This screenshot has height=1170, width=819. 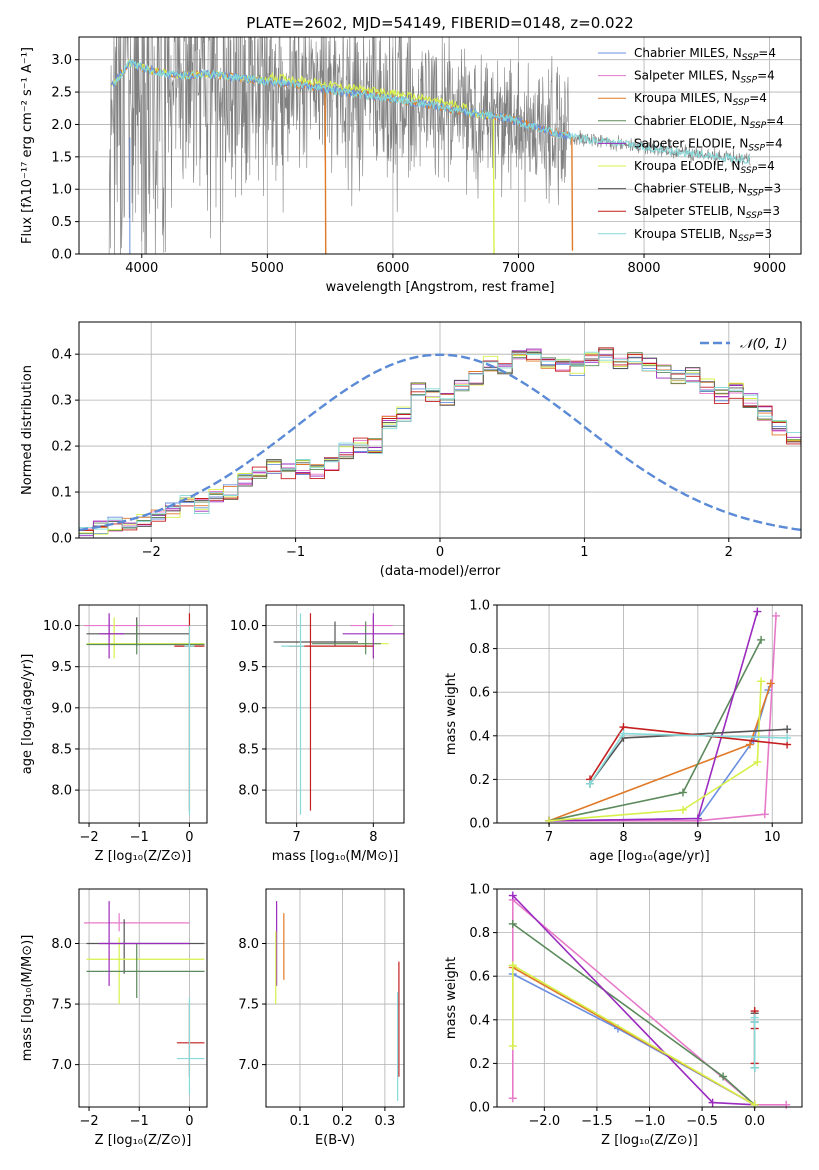 What do you see at coordinates (335, 856) in the screenshot?
I see `x-axis-label: mass [log₁₀(M/M⊙)]` at bounding box center [335, 856].